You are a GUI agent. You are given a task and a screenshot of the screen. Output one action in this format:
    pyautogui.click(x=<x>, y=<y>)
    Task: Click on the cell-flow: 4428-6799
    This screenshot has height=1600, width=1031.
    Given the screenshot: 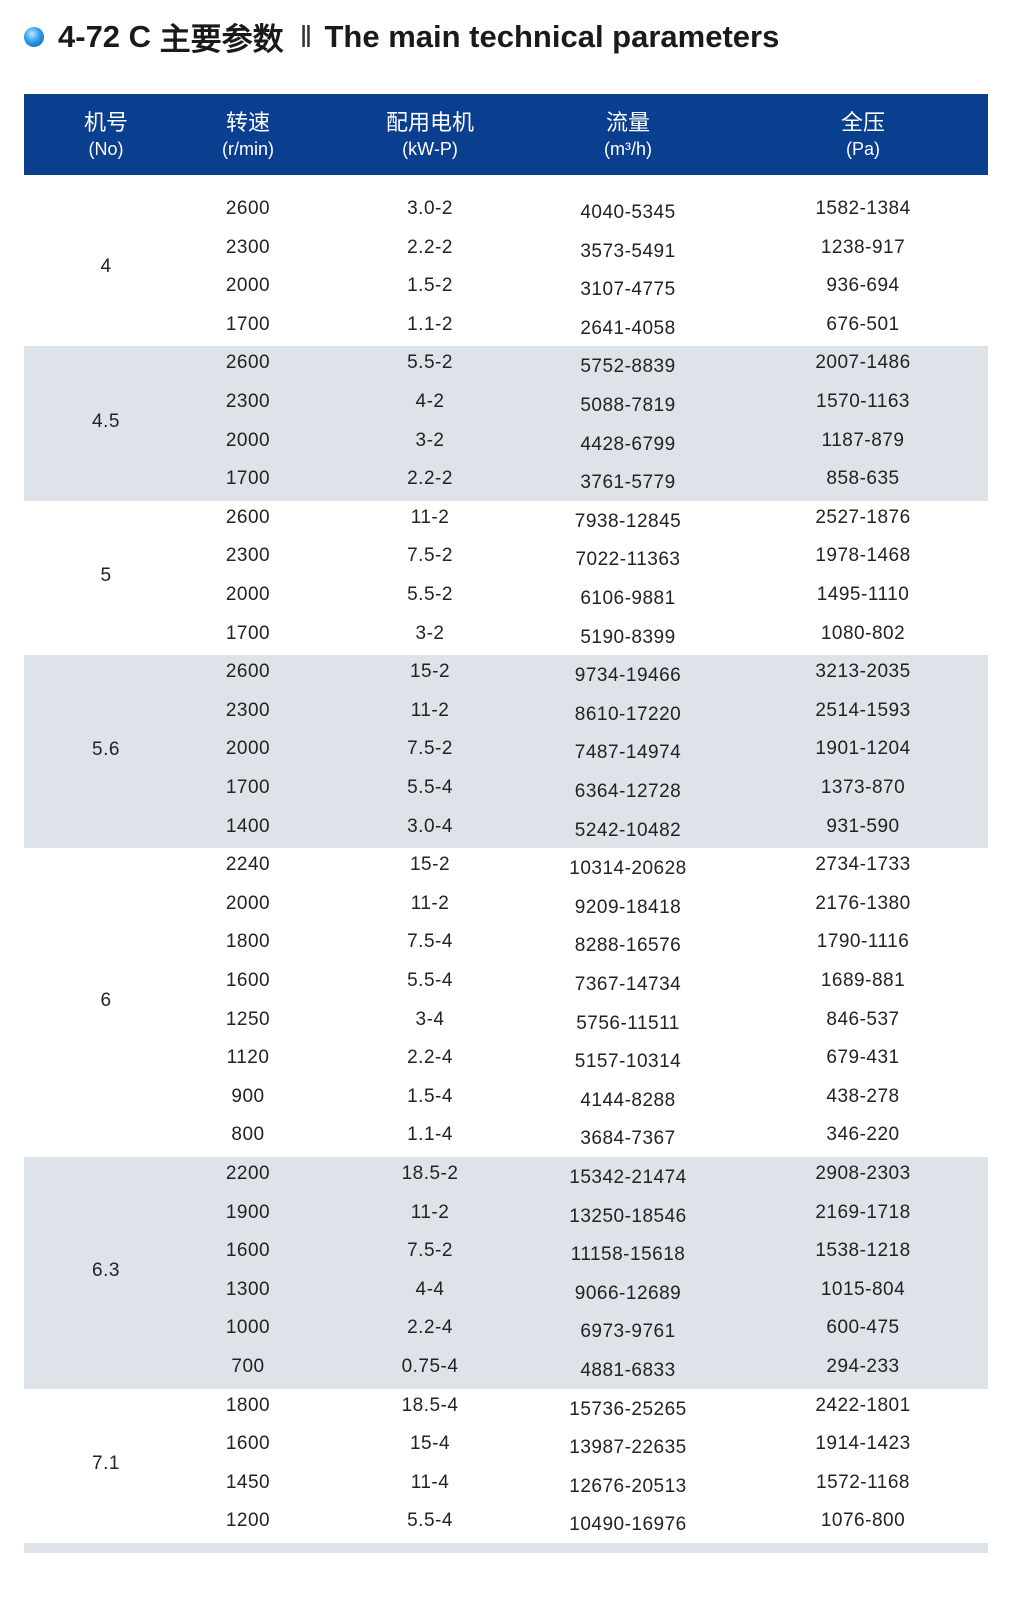 What is the action you would take?
    pyautogui.click(x=628, y=444)
    